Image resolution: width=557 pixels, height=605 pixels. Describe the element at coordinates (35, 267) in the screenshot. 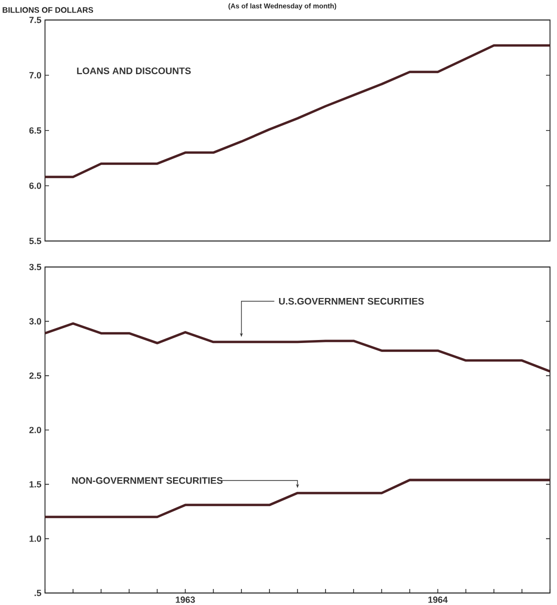

I see `y-tick-label: 3.5` at that location.